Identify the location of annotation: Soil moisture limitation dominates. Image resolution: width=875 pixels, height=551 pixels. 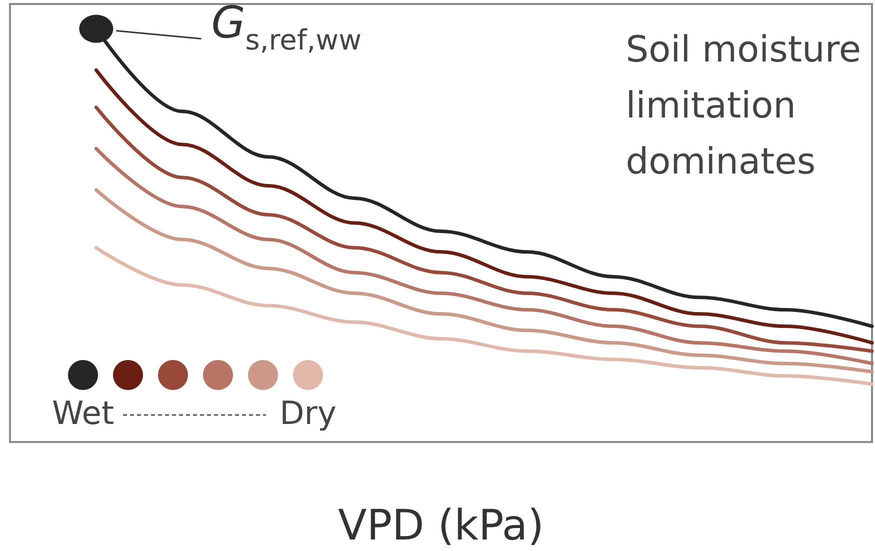
(743, 106).